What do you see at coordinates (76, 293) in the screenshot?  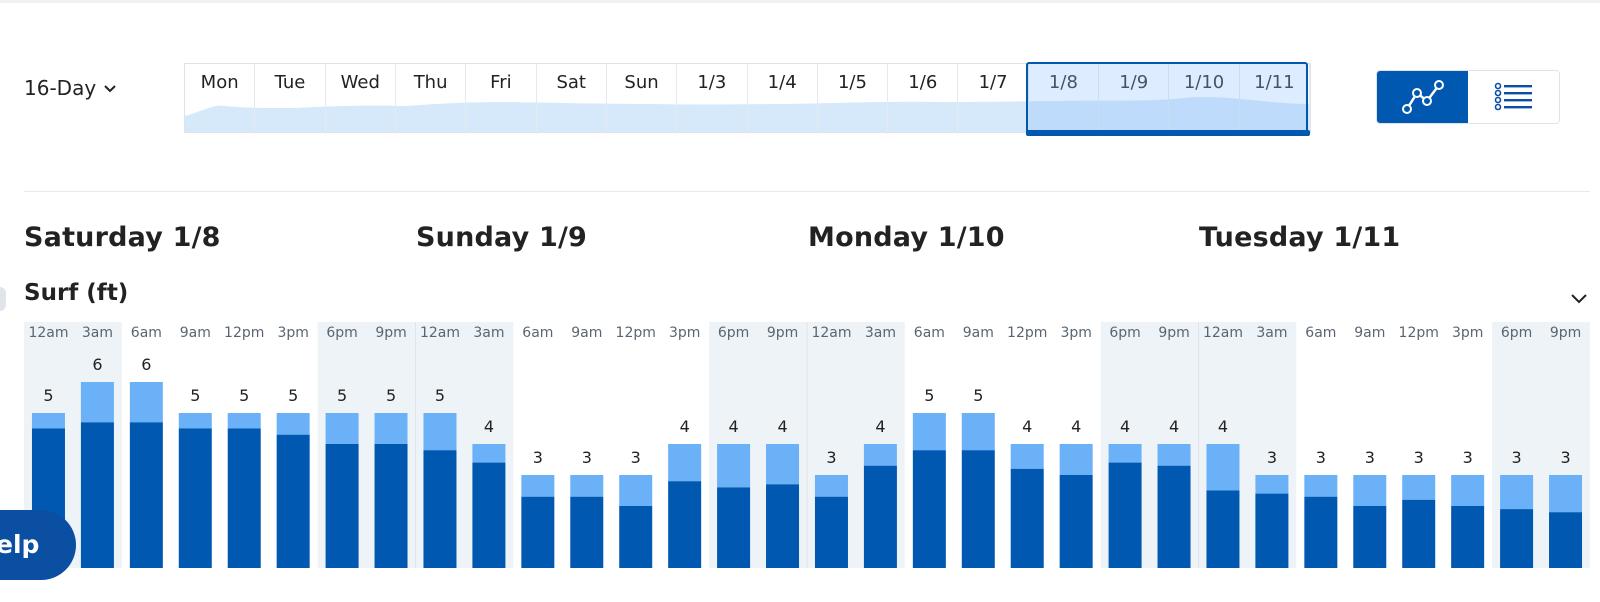 I see `surf-section-title: Surf (ft)` at bounding box center [76, 293].